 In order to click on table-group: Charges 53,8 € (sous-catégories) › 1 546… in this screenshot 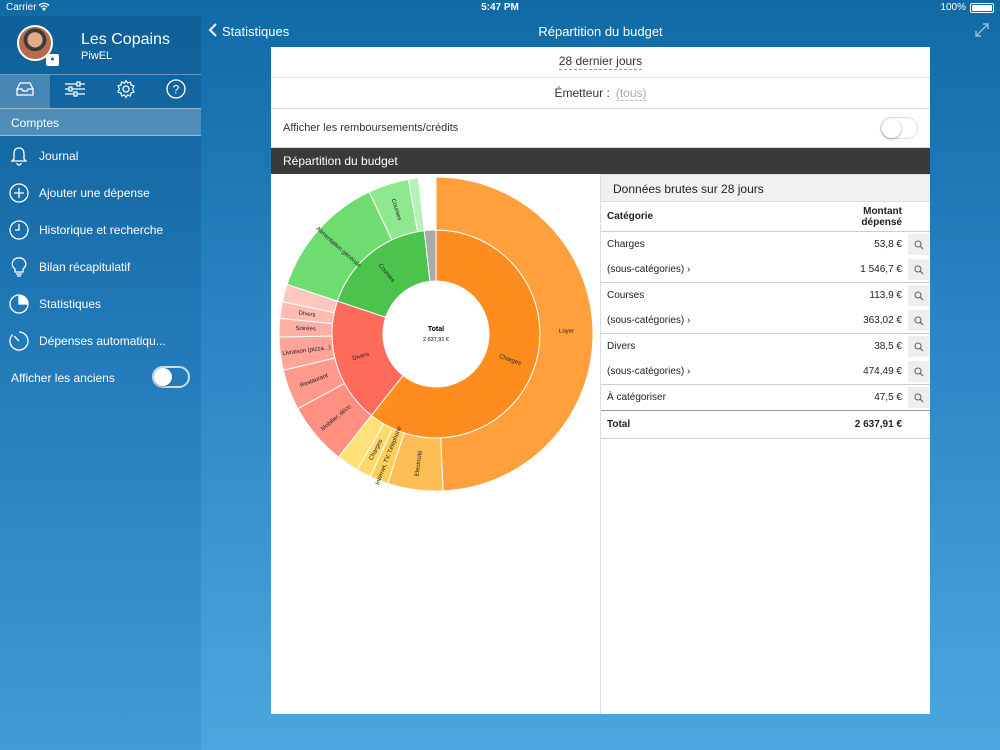, I will do `click(765, 257)`.